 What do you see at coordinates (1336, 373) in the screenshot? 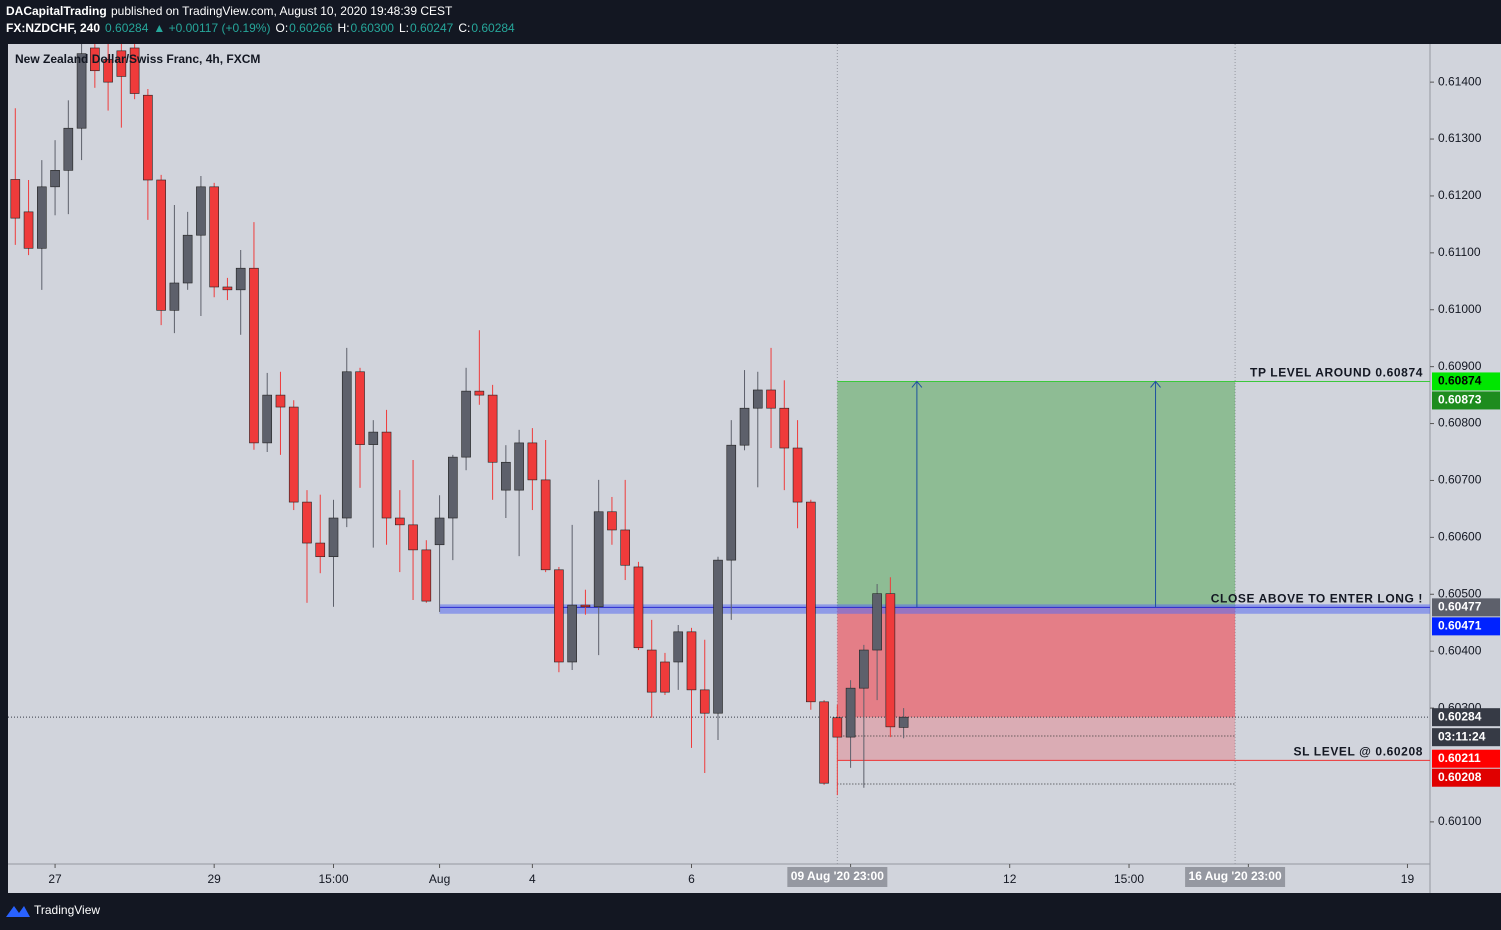
I see `annotation: TP LEVEL AROUND 0.60874` at bounding box center [1336, 373].